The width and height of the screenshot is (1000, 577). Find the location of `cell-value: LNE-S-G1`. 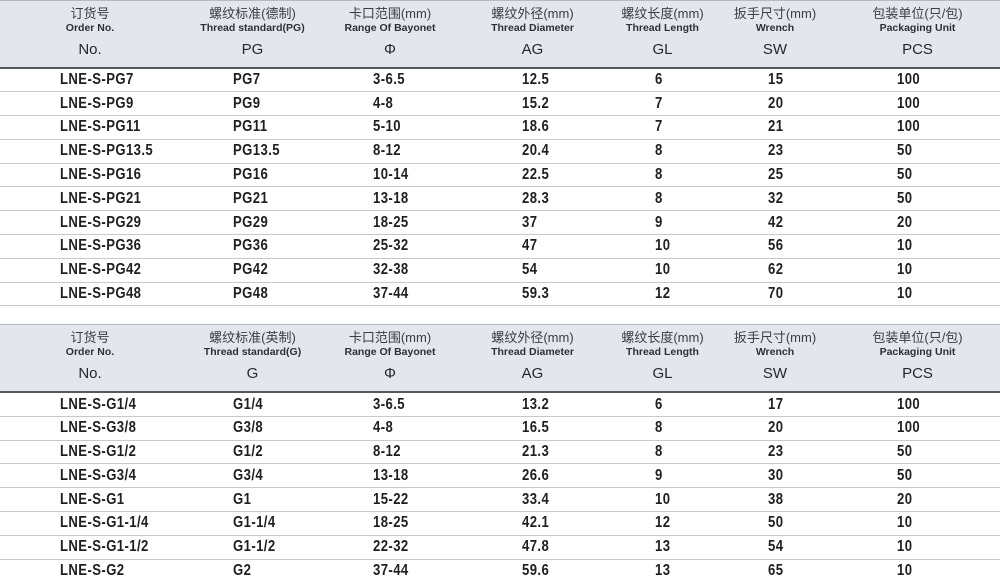

cell-value: LNE-S-G1 is located at coordinates (92, 499).